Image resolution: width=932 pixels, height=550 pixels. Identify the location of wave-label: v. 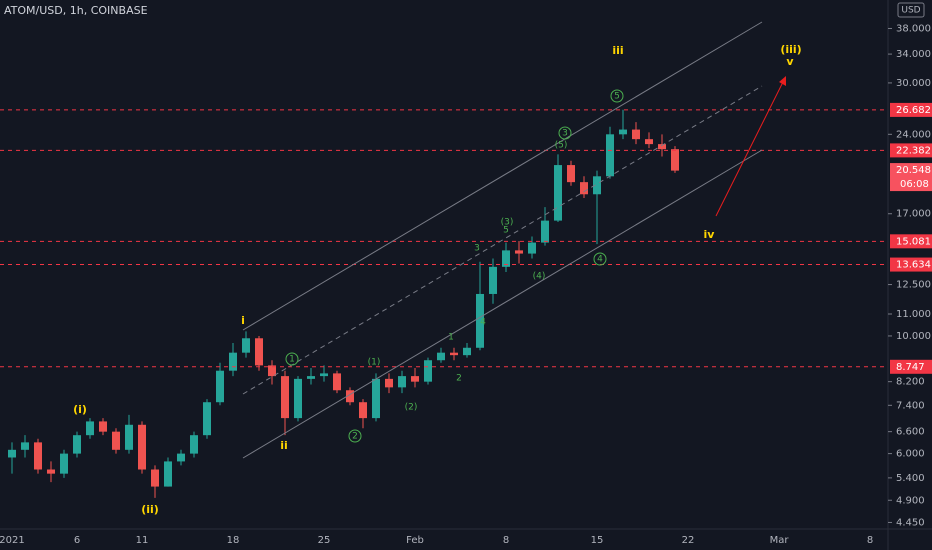
(790, 61).